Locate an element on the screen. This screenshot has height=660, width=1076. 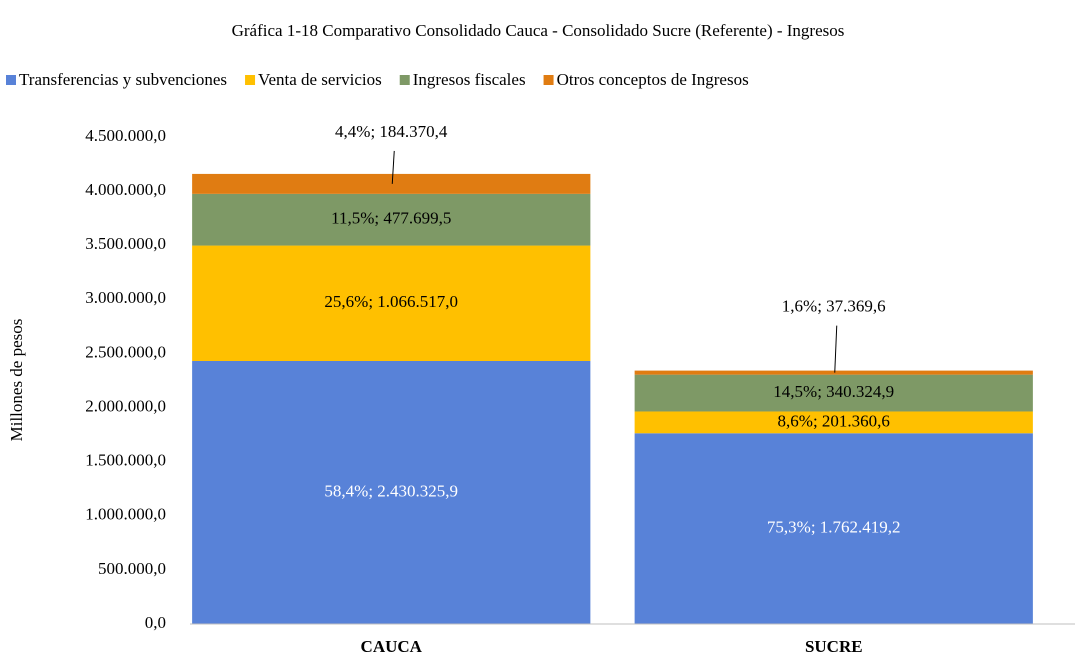
y-tick-label: 2.000.000,0 is located at coordinates (125, 405).